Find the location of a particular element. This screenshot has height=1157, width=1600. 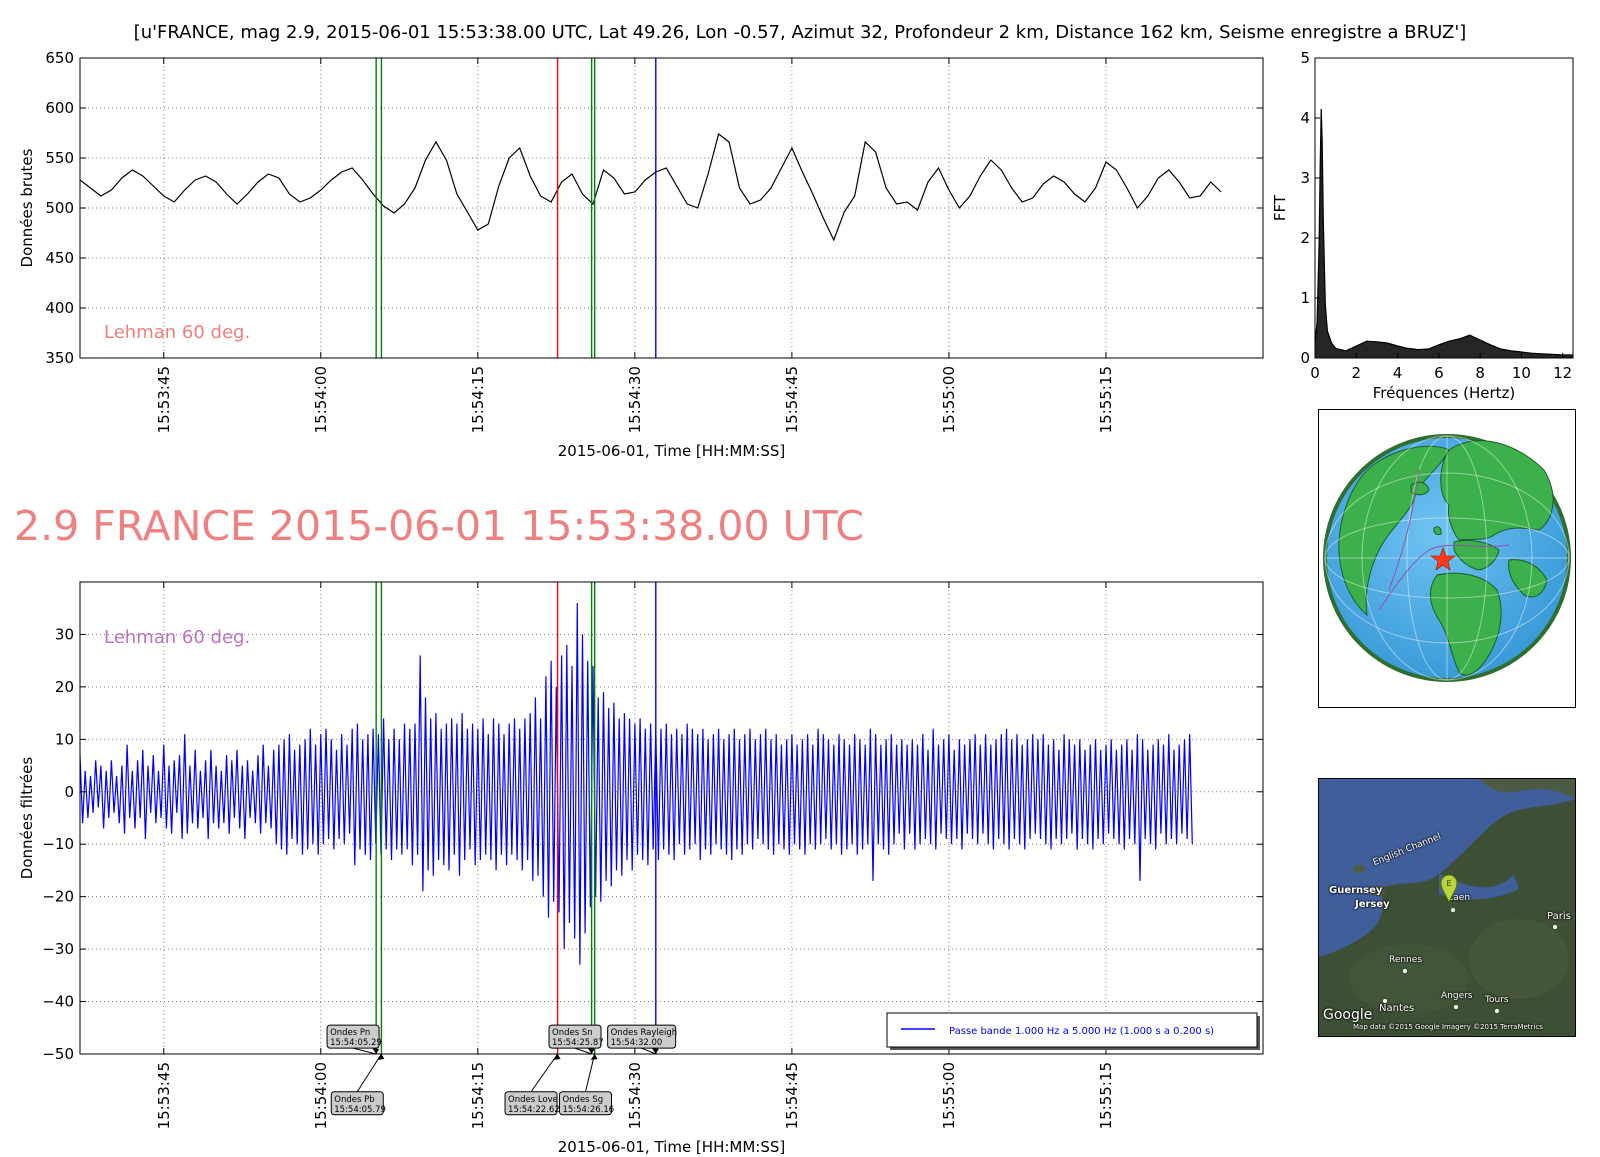

phase-label-name-5: Ondes Rayleigh is located at coordinates (644, 1033).